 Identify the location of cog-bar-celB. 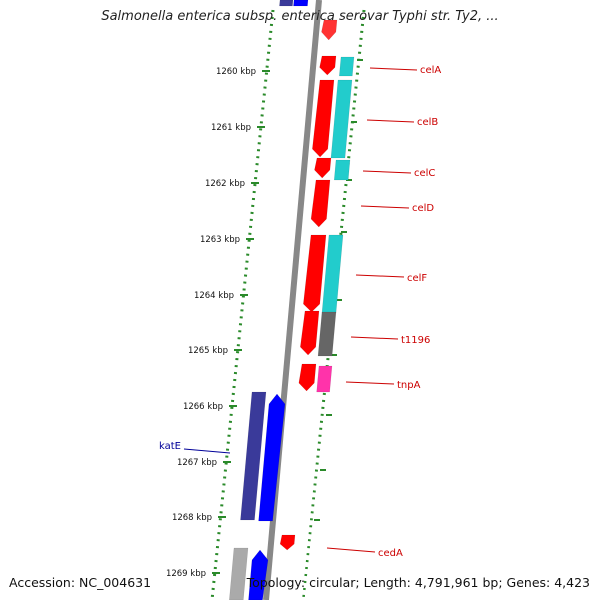
(341, 119).